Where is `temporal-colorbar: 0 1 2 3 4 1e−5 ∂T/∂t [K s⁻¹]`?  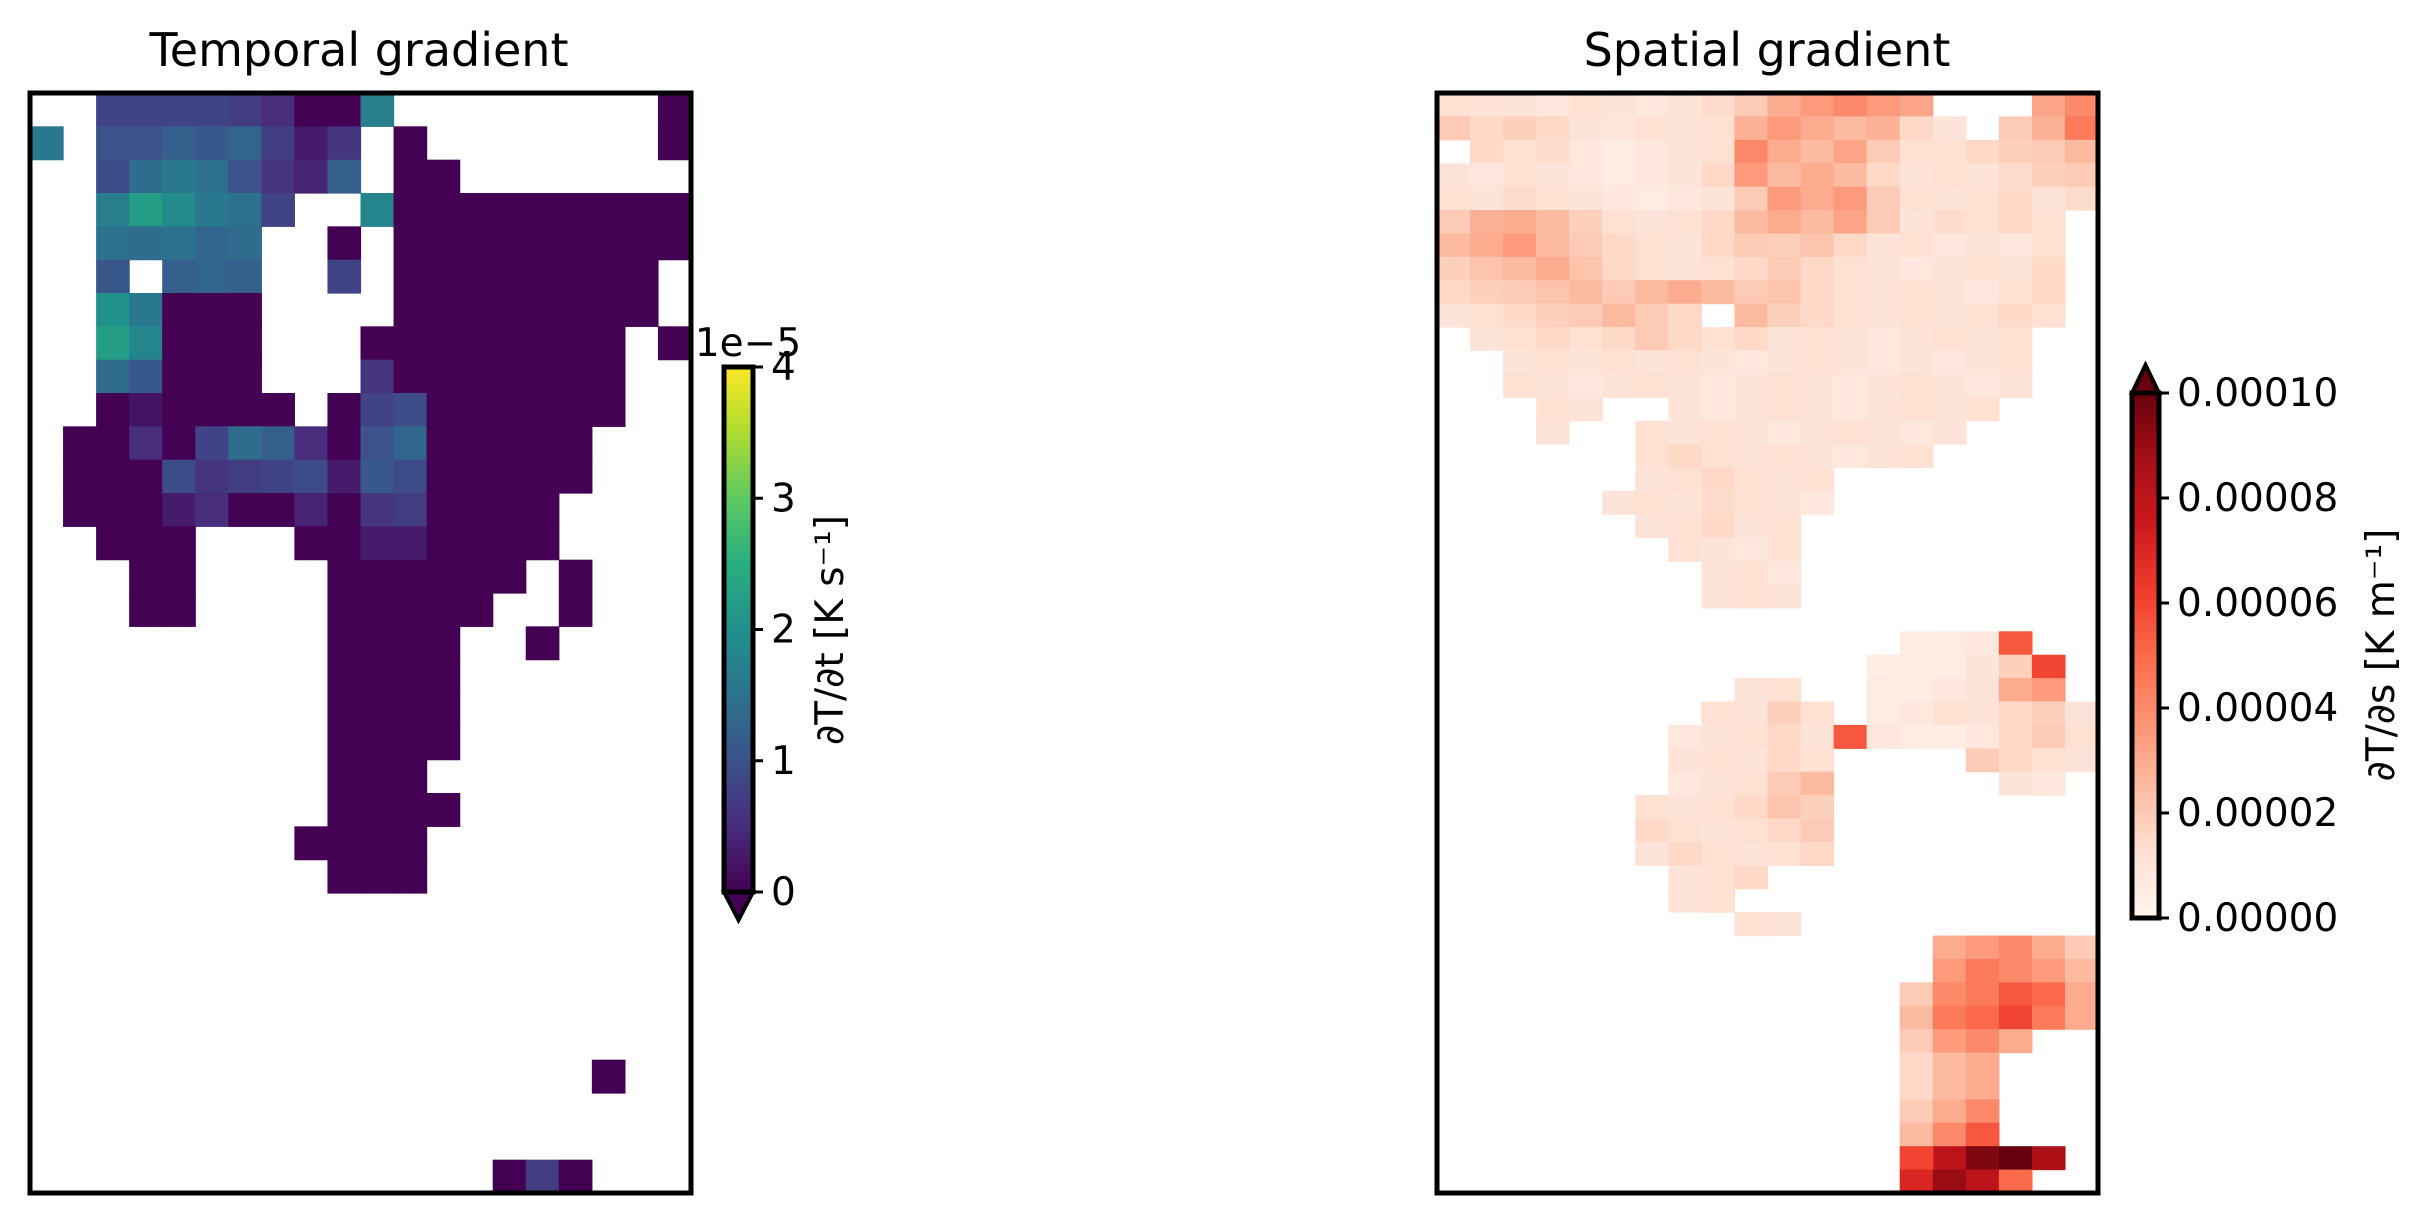
temporal-colorbar: 0 1 2 3 4 1e−5 ∂T/∂t [K s⁻¹] is located at coordinates (774, 623).